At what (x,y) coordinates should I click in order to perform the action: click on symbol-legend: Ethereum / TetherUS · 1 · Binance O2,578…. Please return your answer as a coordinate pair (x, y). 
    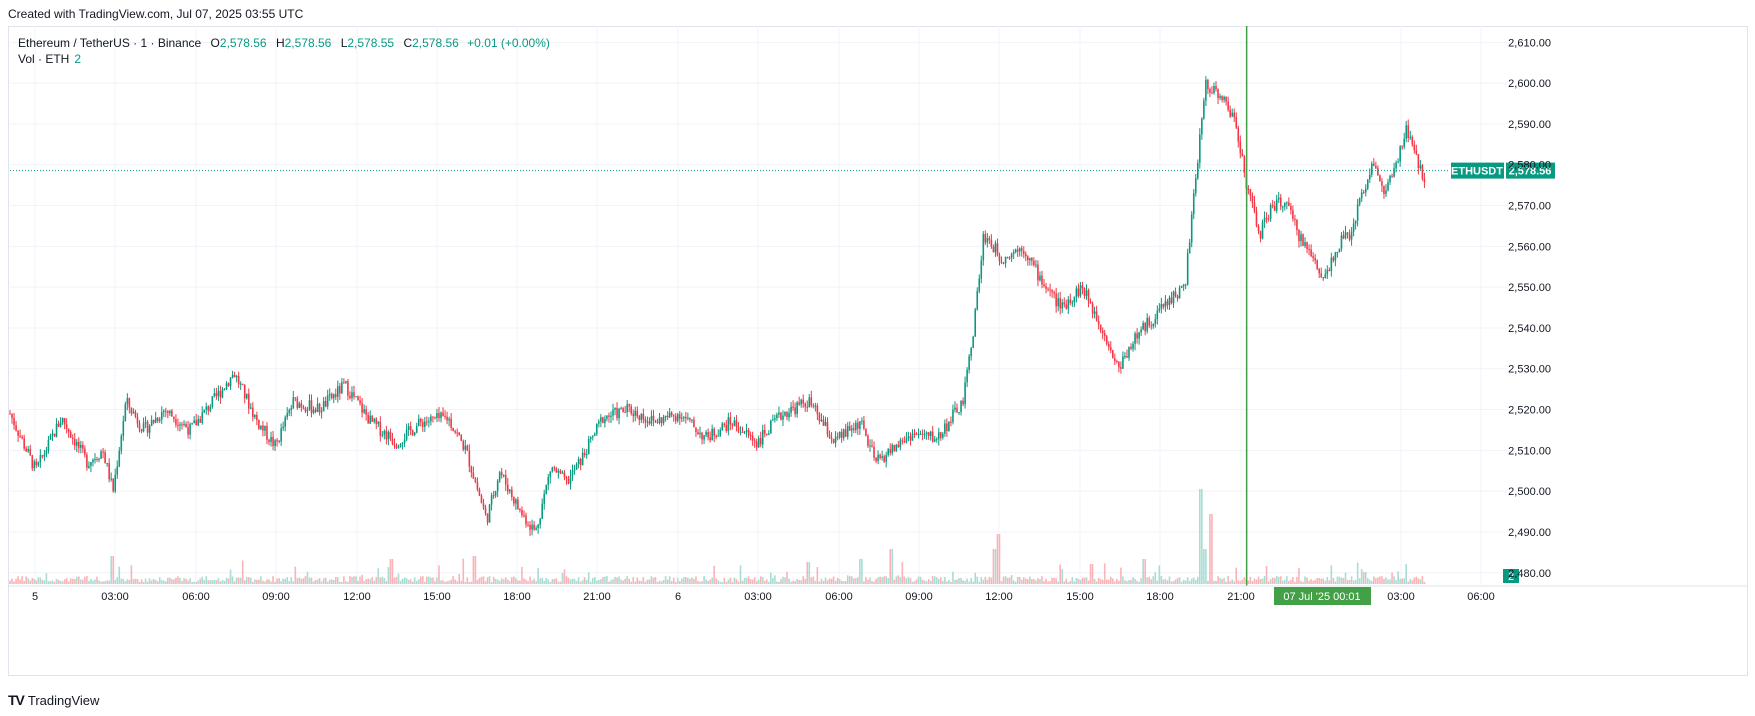
    Looking at the image, I should click on (284, 43).